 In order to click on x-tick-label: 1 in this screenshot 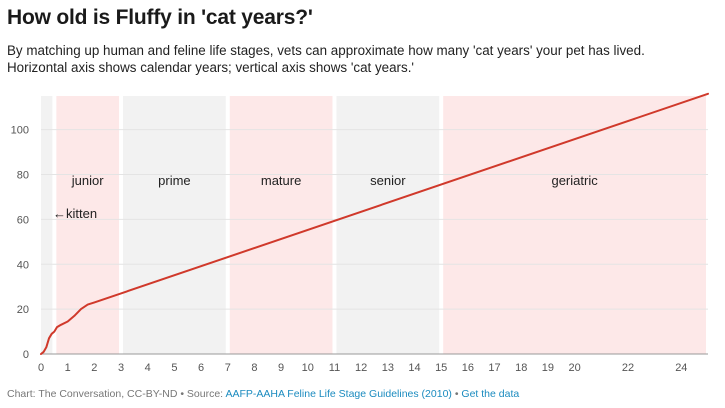, I will do `click(68, 368)`.